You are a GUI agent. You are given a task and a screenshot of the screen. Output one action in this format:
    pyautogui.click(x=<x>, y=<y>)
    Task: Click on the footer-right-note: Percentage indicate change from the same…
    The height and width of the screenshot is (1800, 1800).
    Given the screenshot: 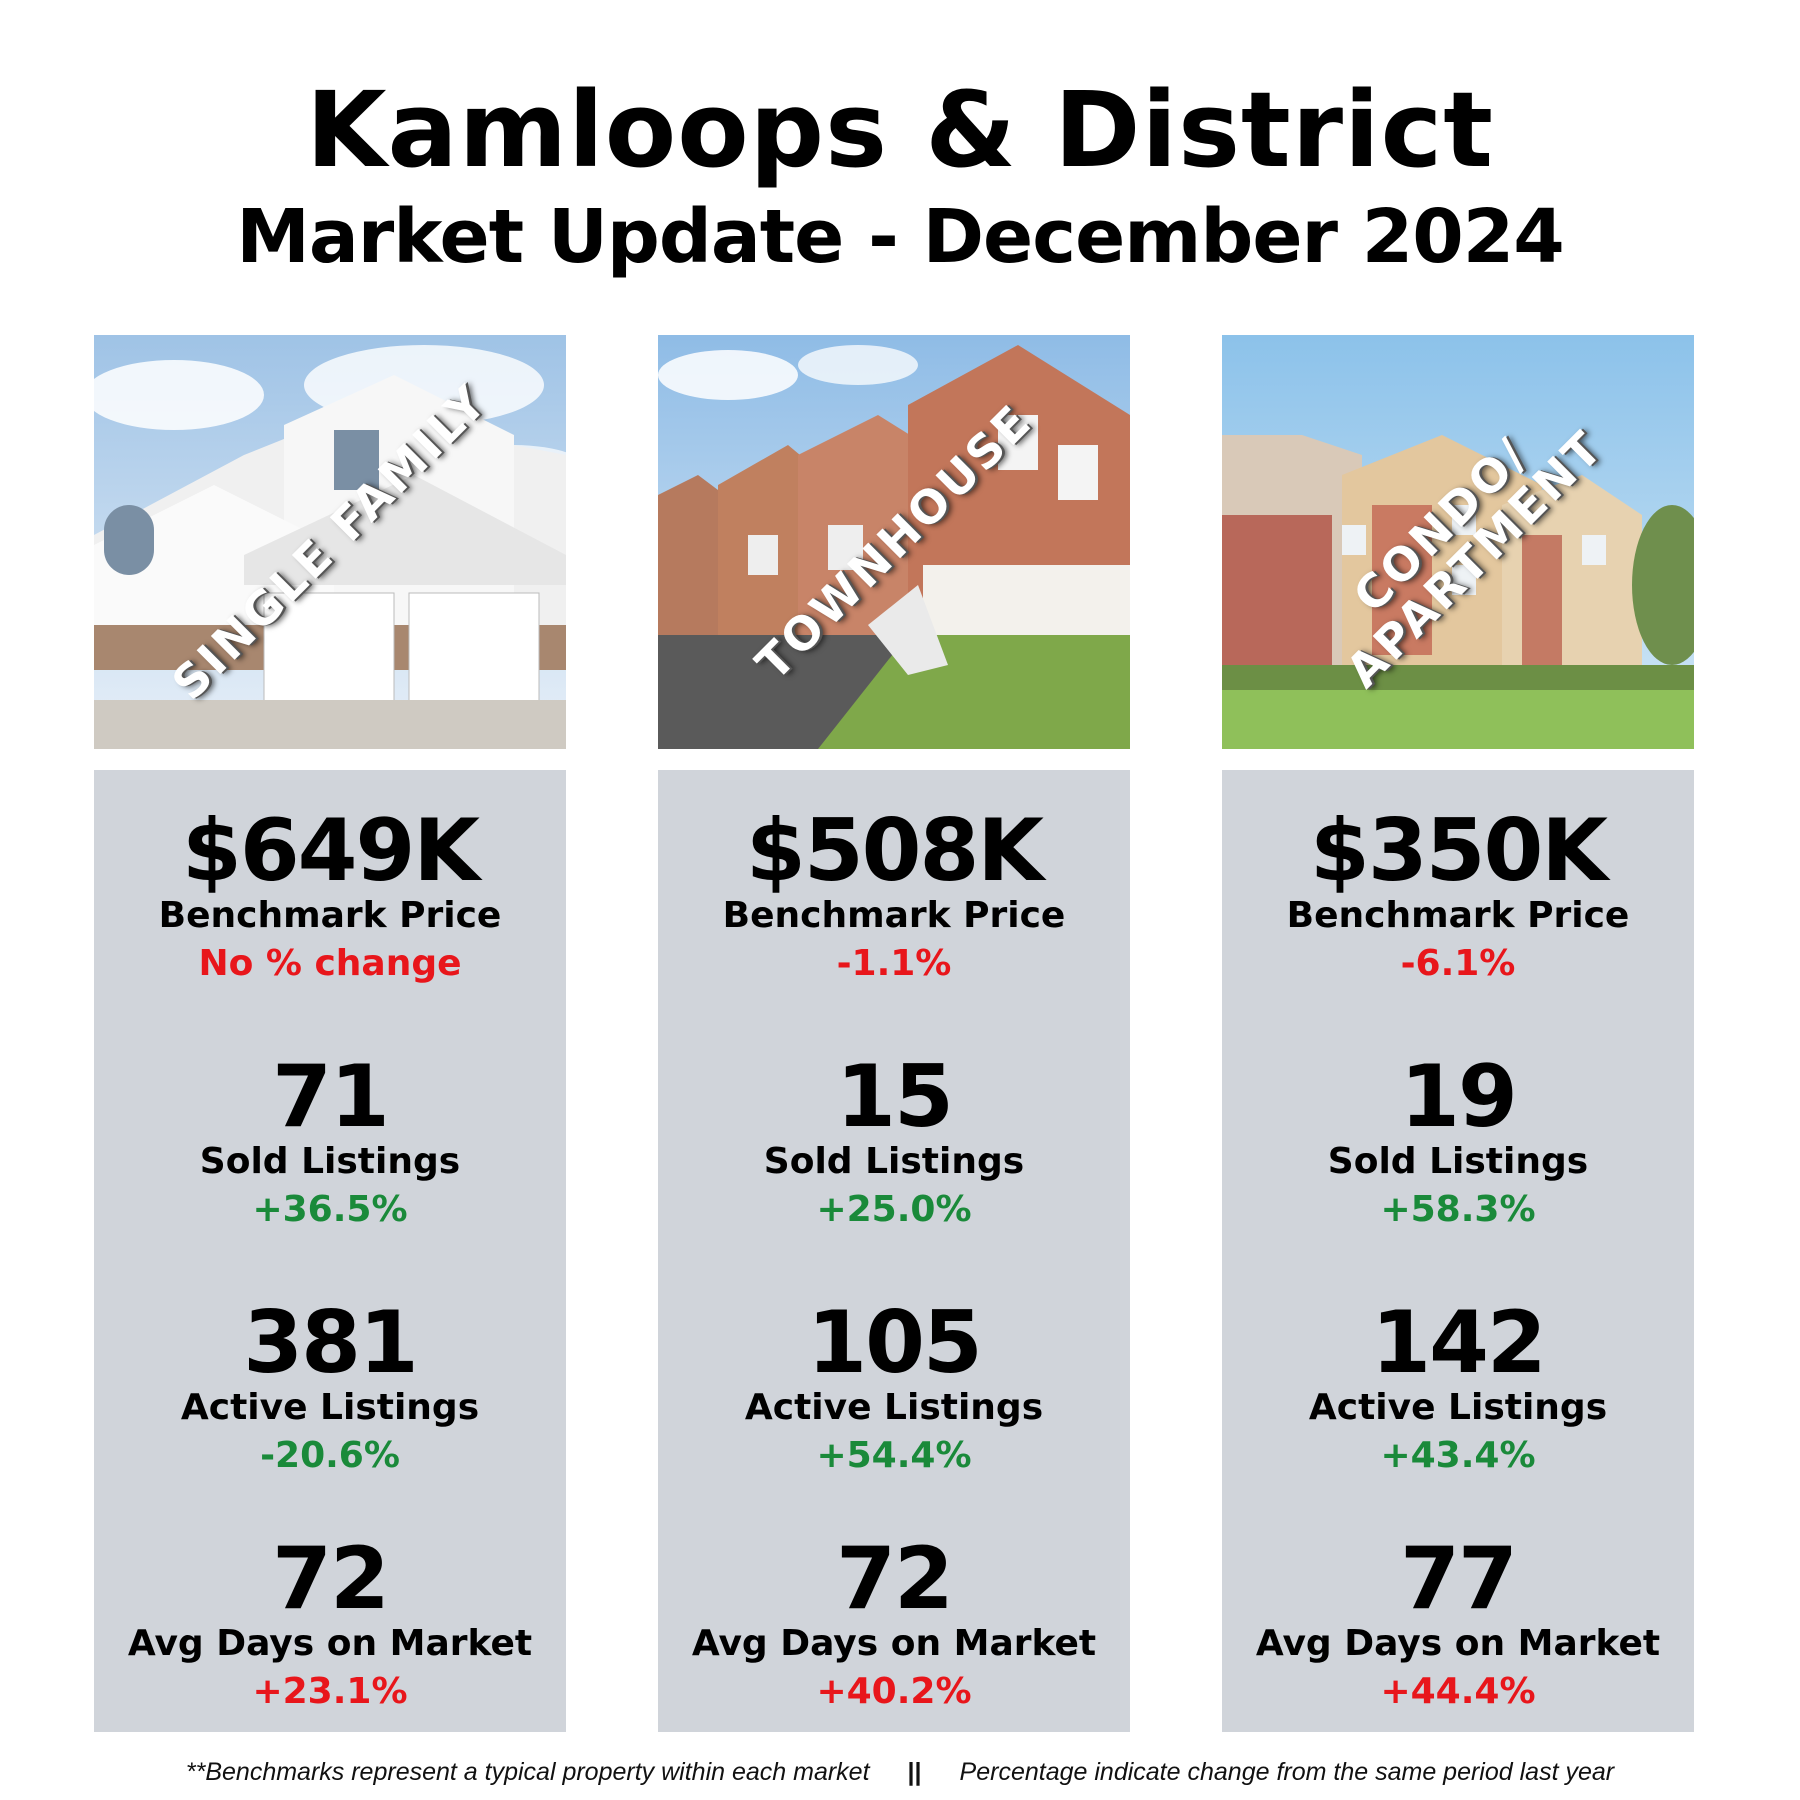 What is the action you would take?
    pyautogui.click(x=1287, y=1772)
    